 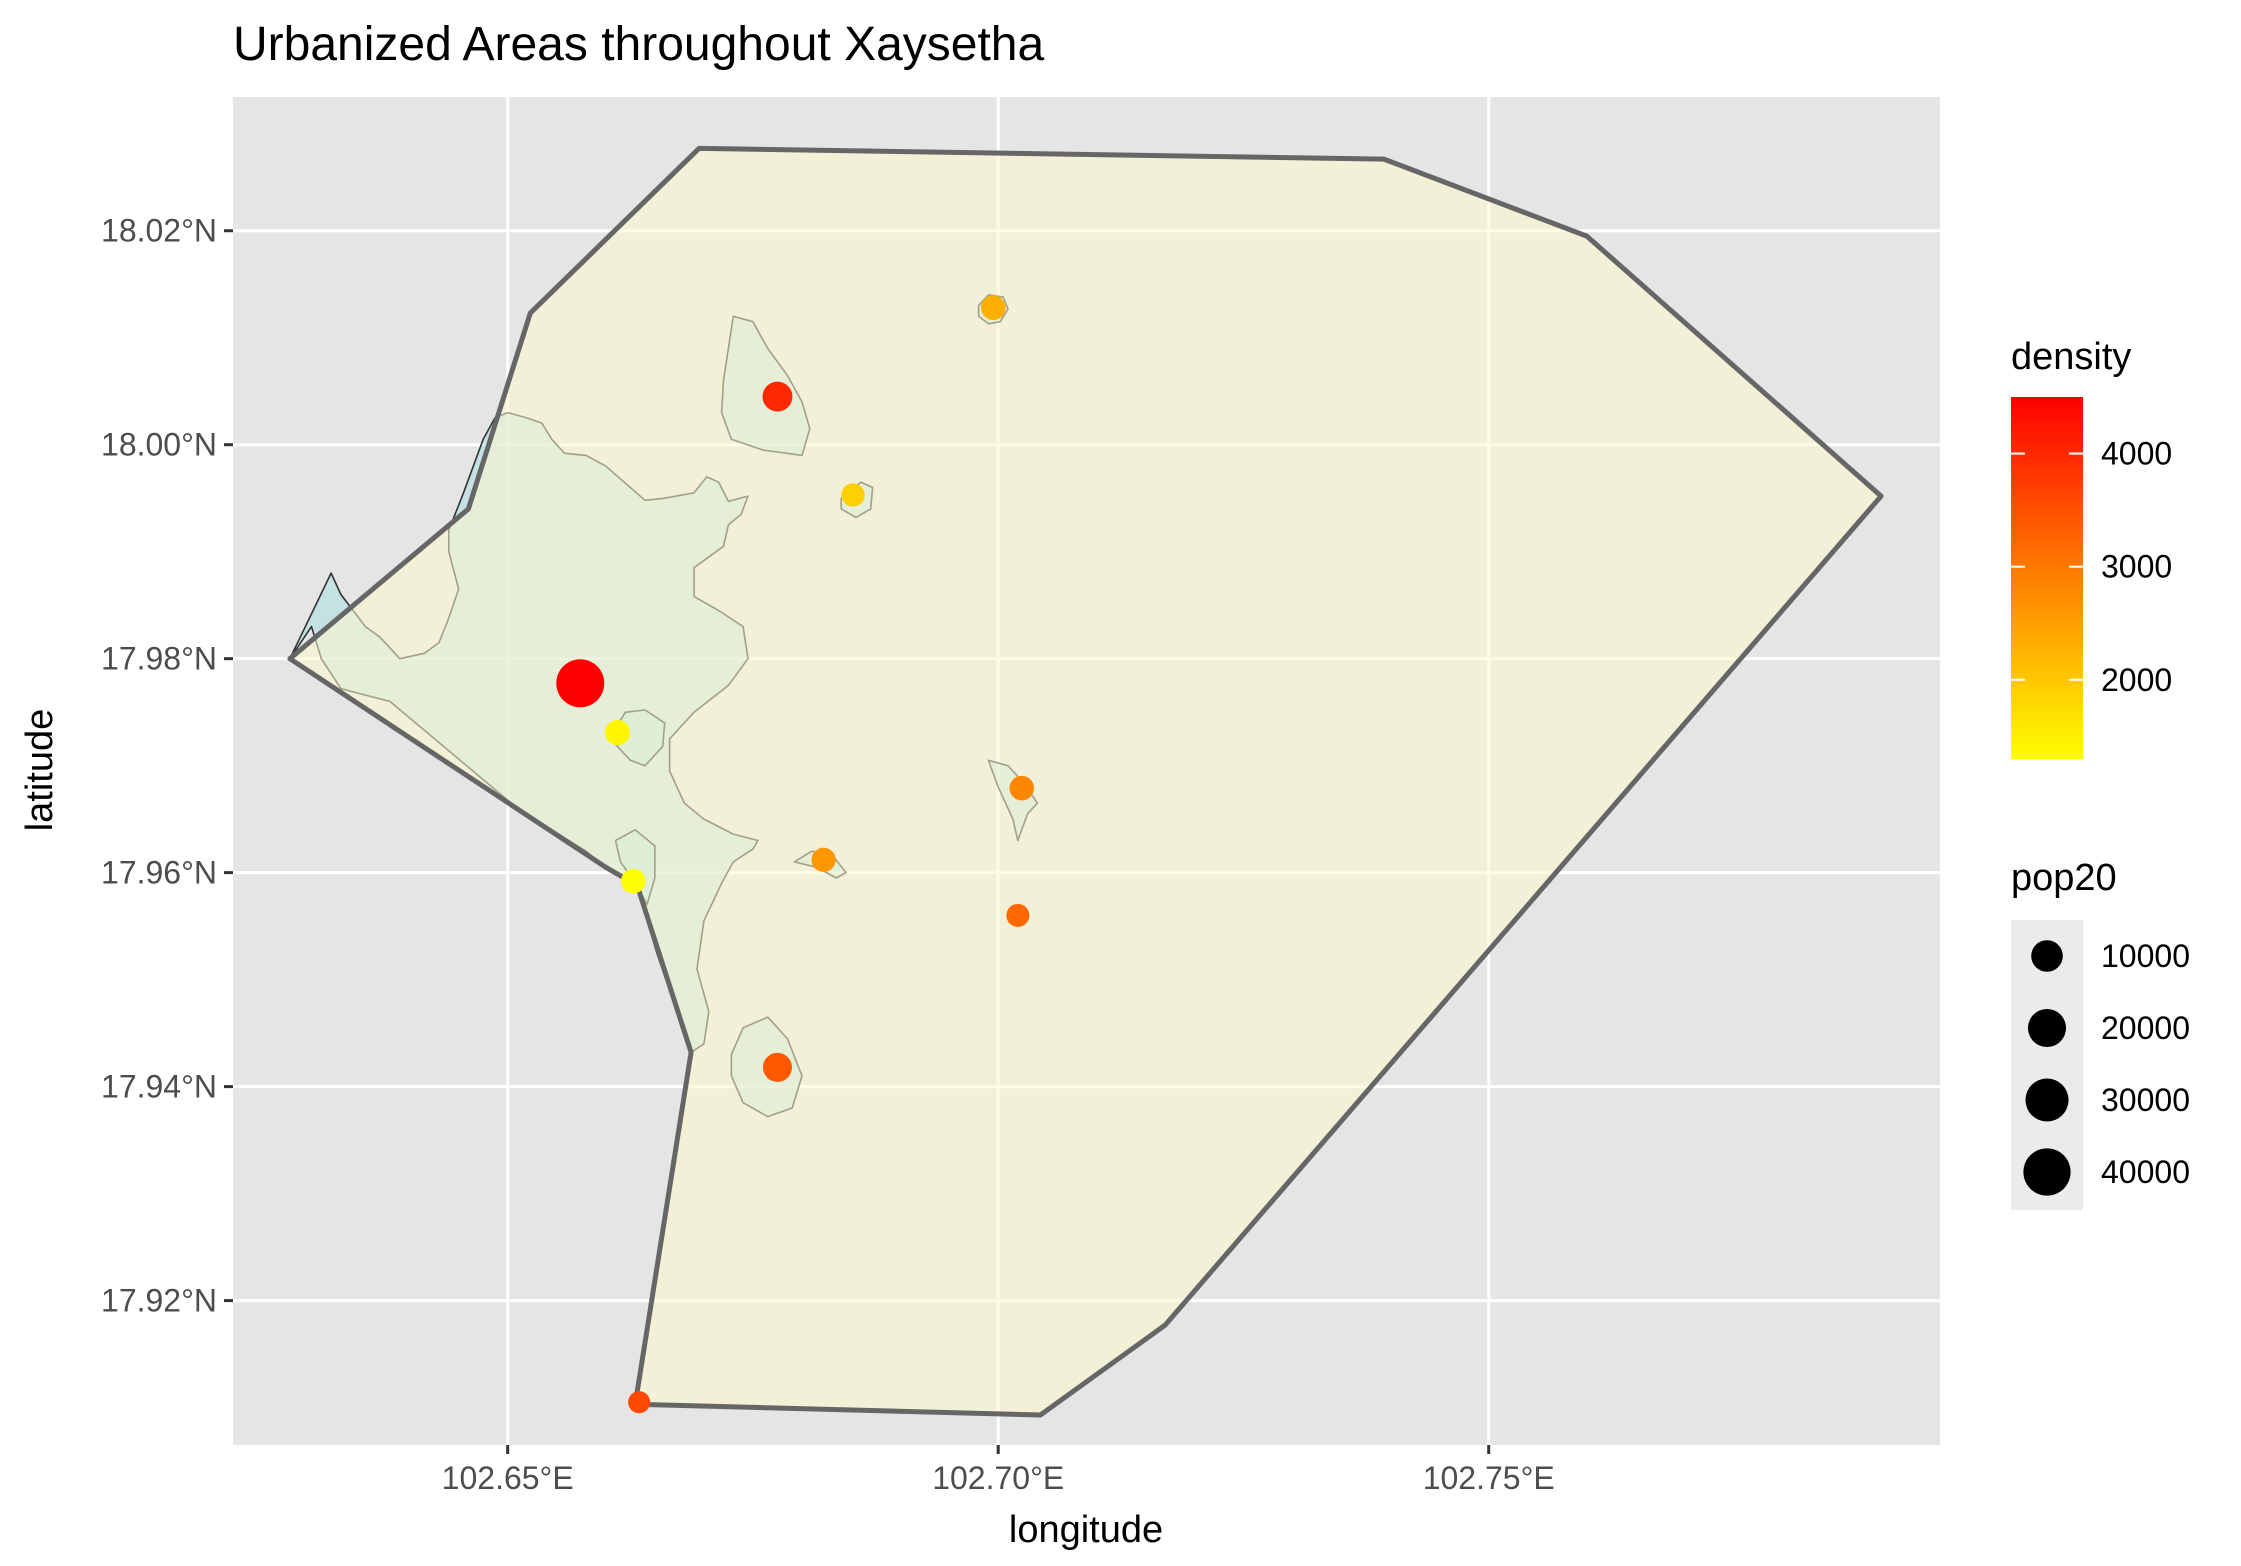 I want to click on chart-title: Urbanized Areas throughout Xaysetha, so click(x=639, y=44).